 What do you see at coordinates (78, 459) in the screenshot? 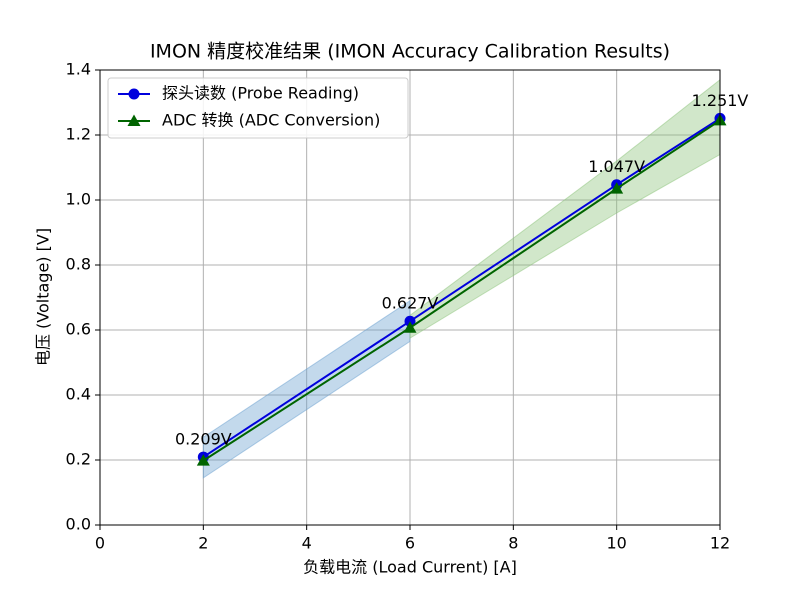
I see `y-tick-label: 0.2` at bounding box center [78, 459].